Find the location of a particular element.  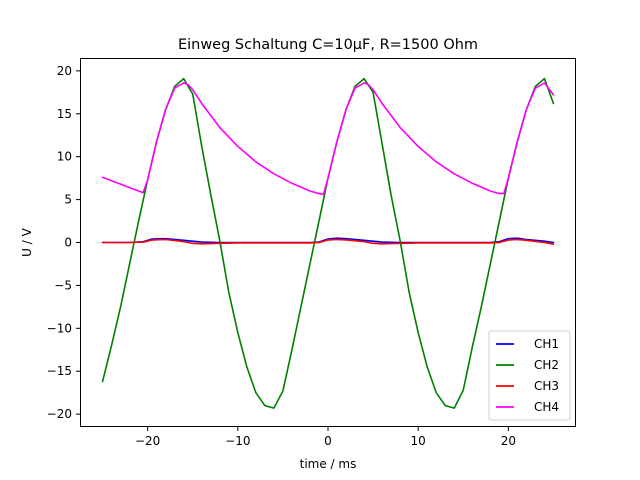

y-tick-label: −20 is located at coordinates (59, 414).